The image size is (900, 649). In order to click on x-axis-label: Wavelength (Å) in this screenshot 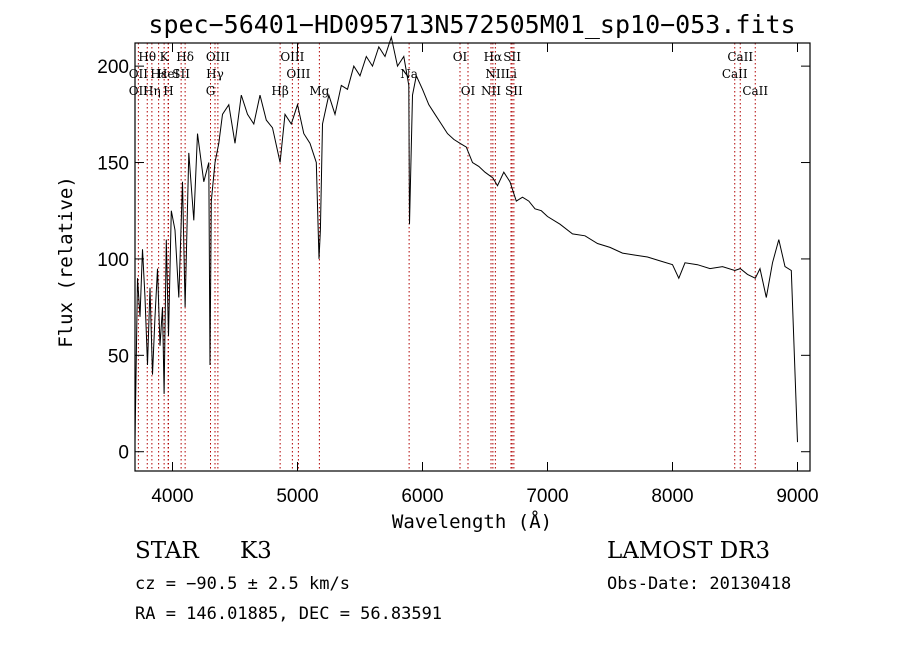, I will do `click(472, 521)`.